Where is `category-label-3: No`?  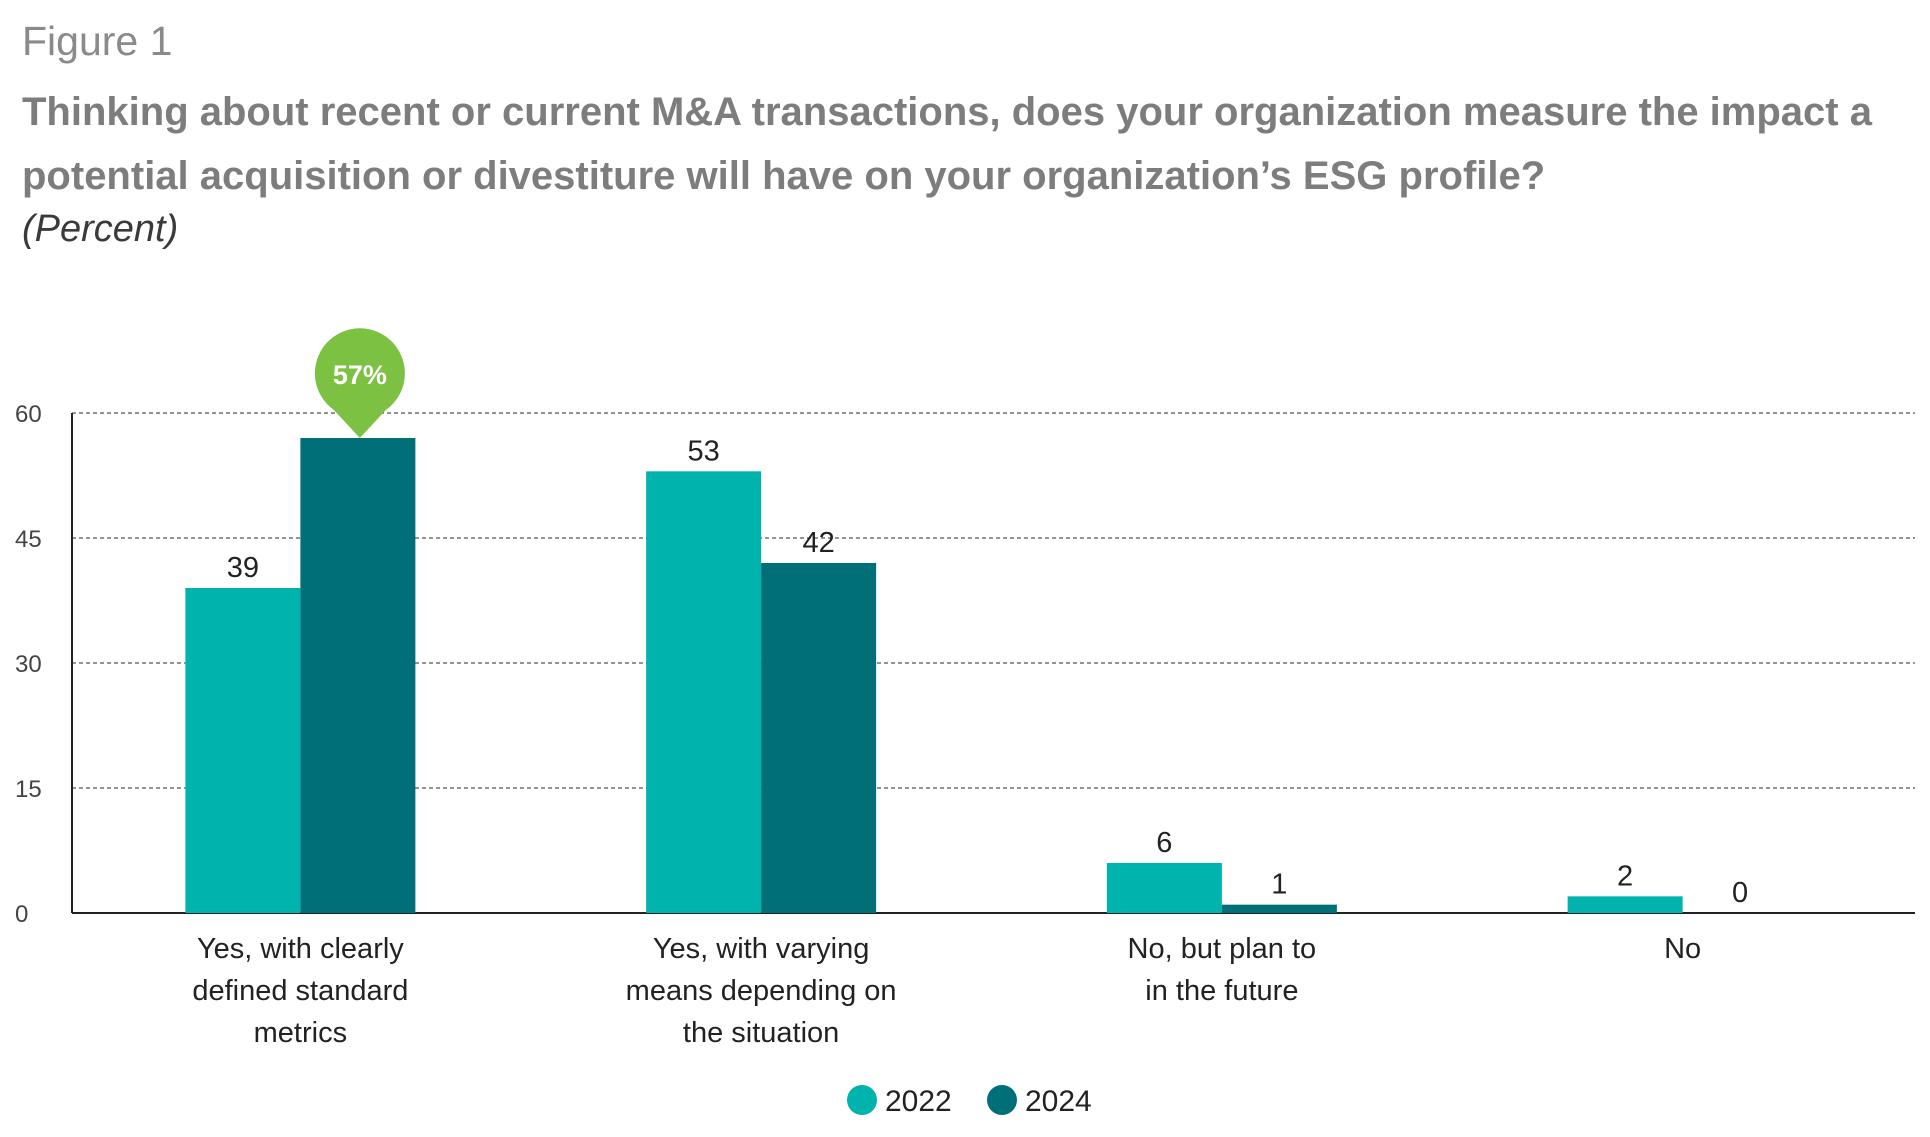
category-label-3: No is located at coordinates (1682, 949).